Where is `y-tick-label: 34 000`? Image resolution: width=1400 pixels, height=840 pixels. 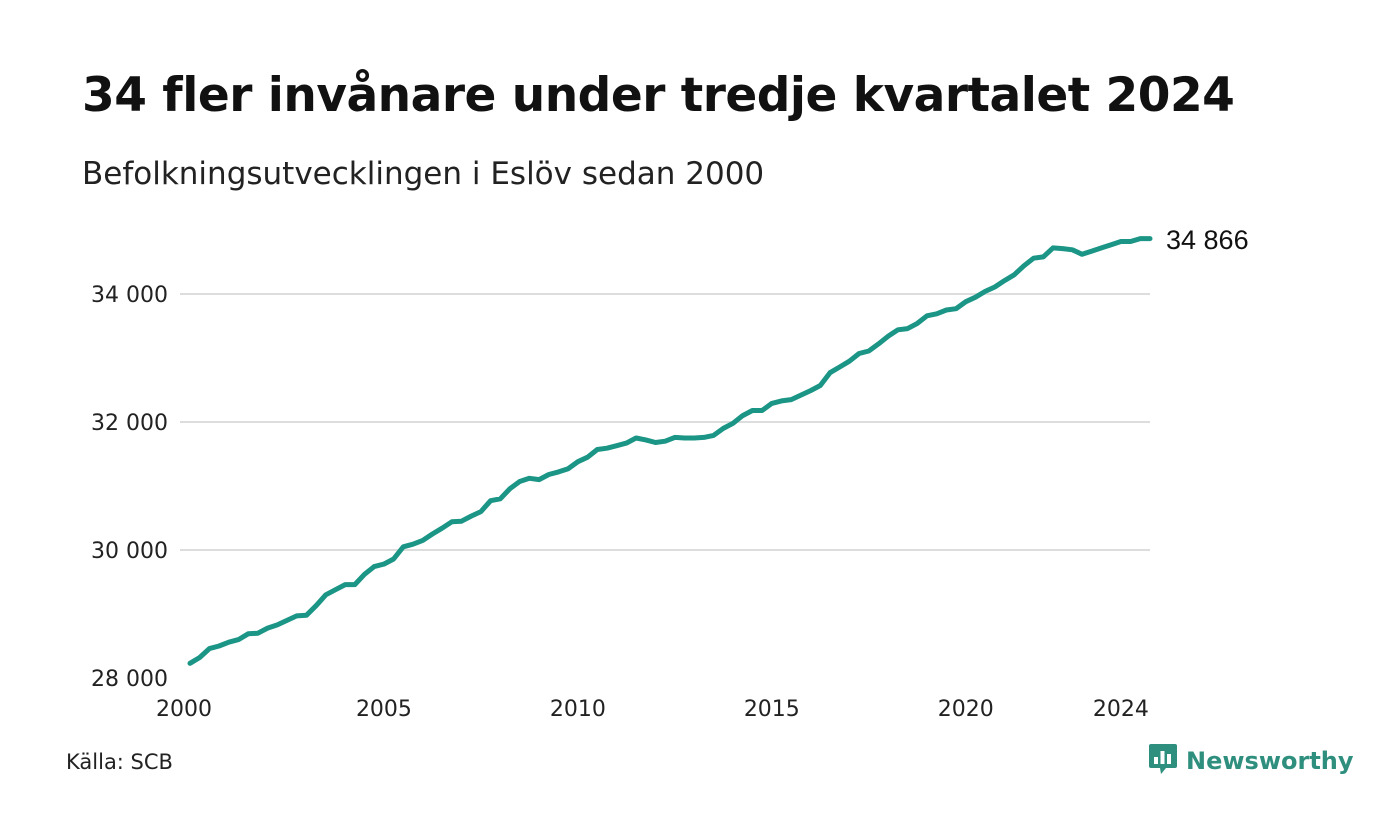
y-tick-label: 34 000 is located at coordinates (129, 295).